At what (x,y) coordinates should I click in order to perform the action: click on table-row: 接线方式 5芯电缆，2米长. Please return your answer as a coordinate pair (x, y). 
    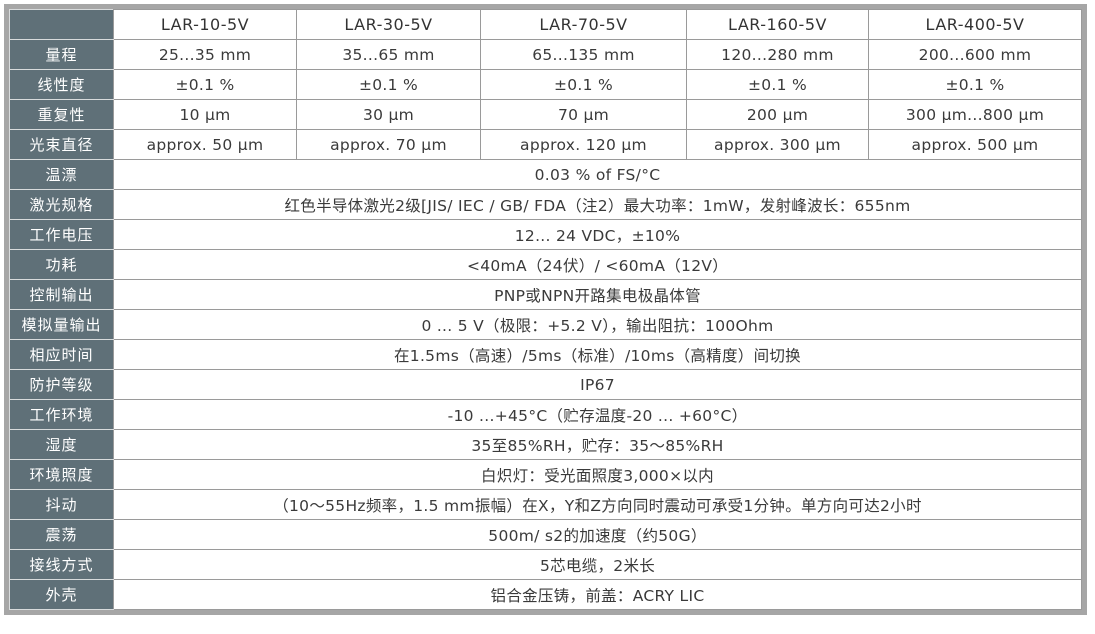
    Looking at the image, I should click on (545, 564).